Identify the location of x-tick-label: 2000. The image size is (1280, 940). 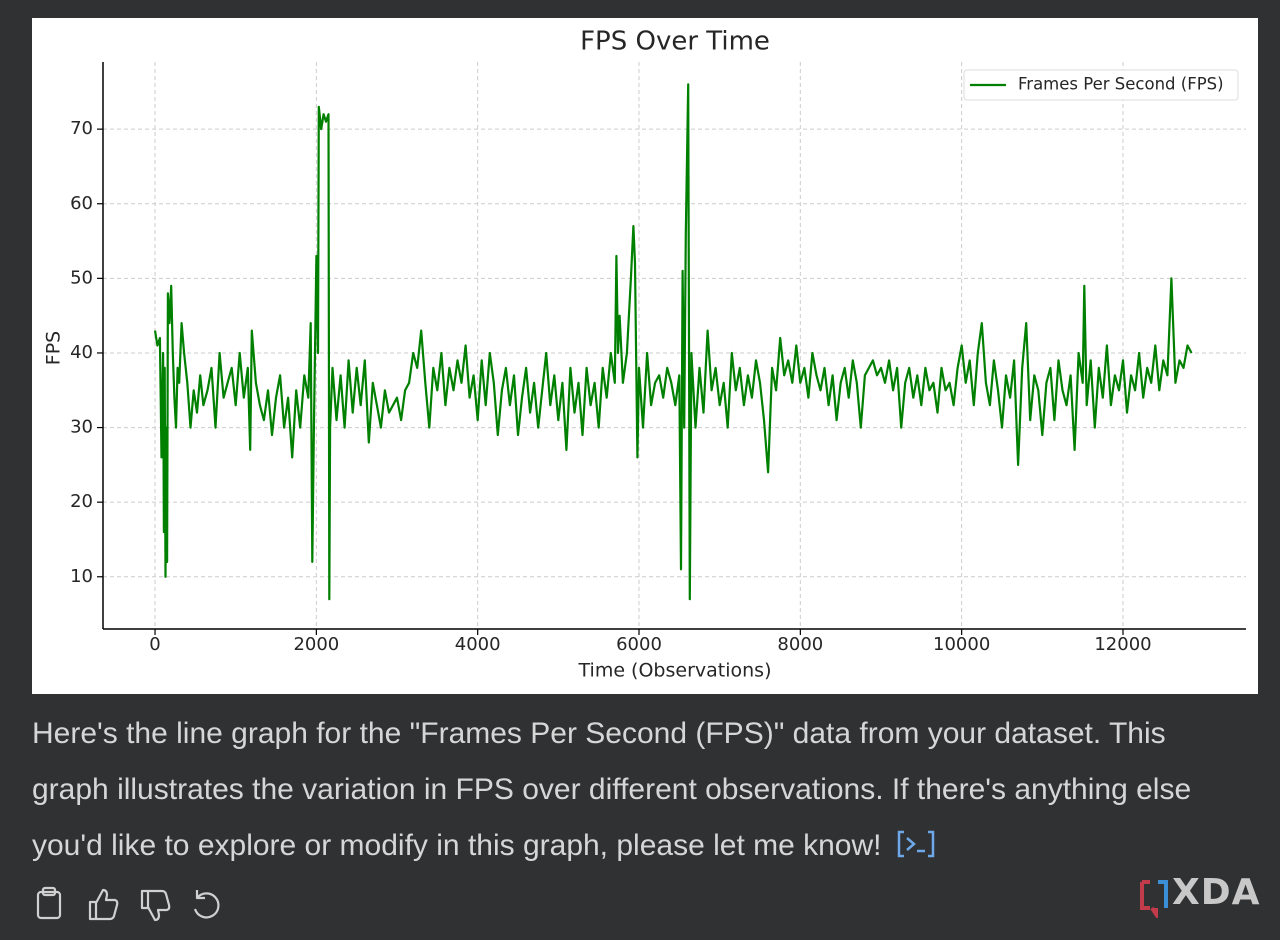
(316, 644).